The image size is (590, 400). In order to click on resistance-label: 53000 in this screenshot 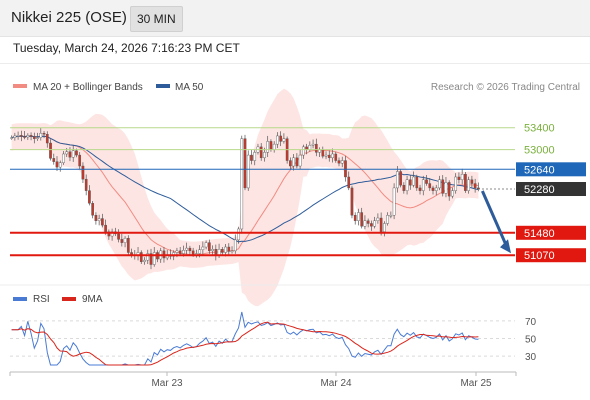, I will do `click(539, 151)`.